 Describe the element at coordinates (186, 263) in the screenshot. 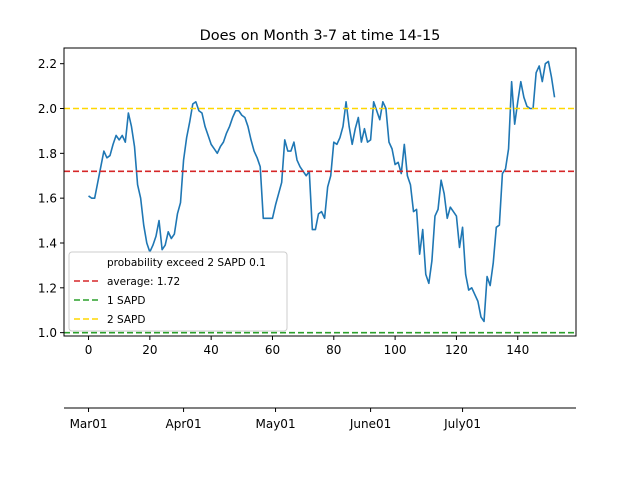

I see `legend-label: probability exceed 2 SAPD 0.1` at that location.